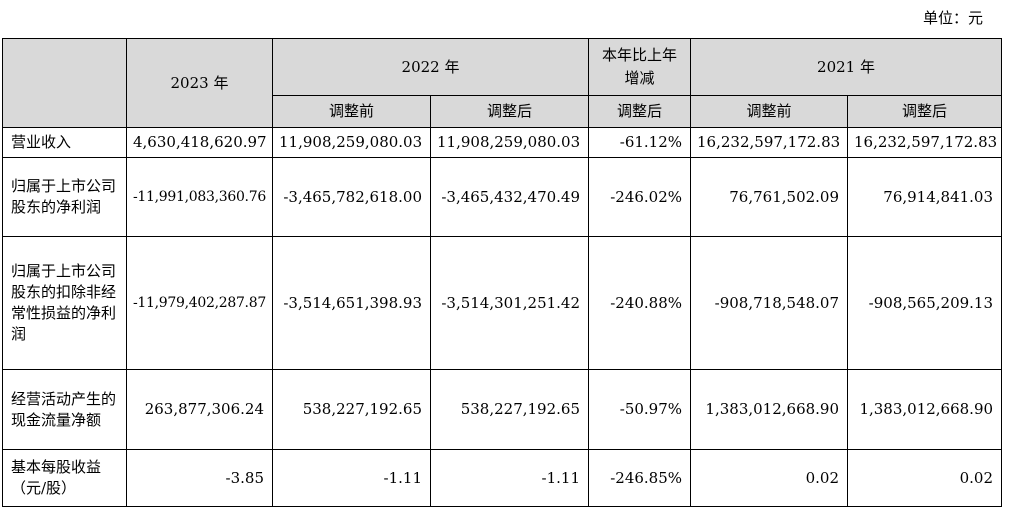 The height and width of the screenshot is (517, 1011). Describe the element at coordinates (199, 197) in the screenshot. I see `cell-2023: -11,991,083,360.76` at that location.